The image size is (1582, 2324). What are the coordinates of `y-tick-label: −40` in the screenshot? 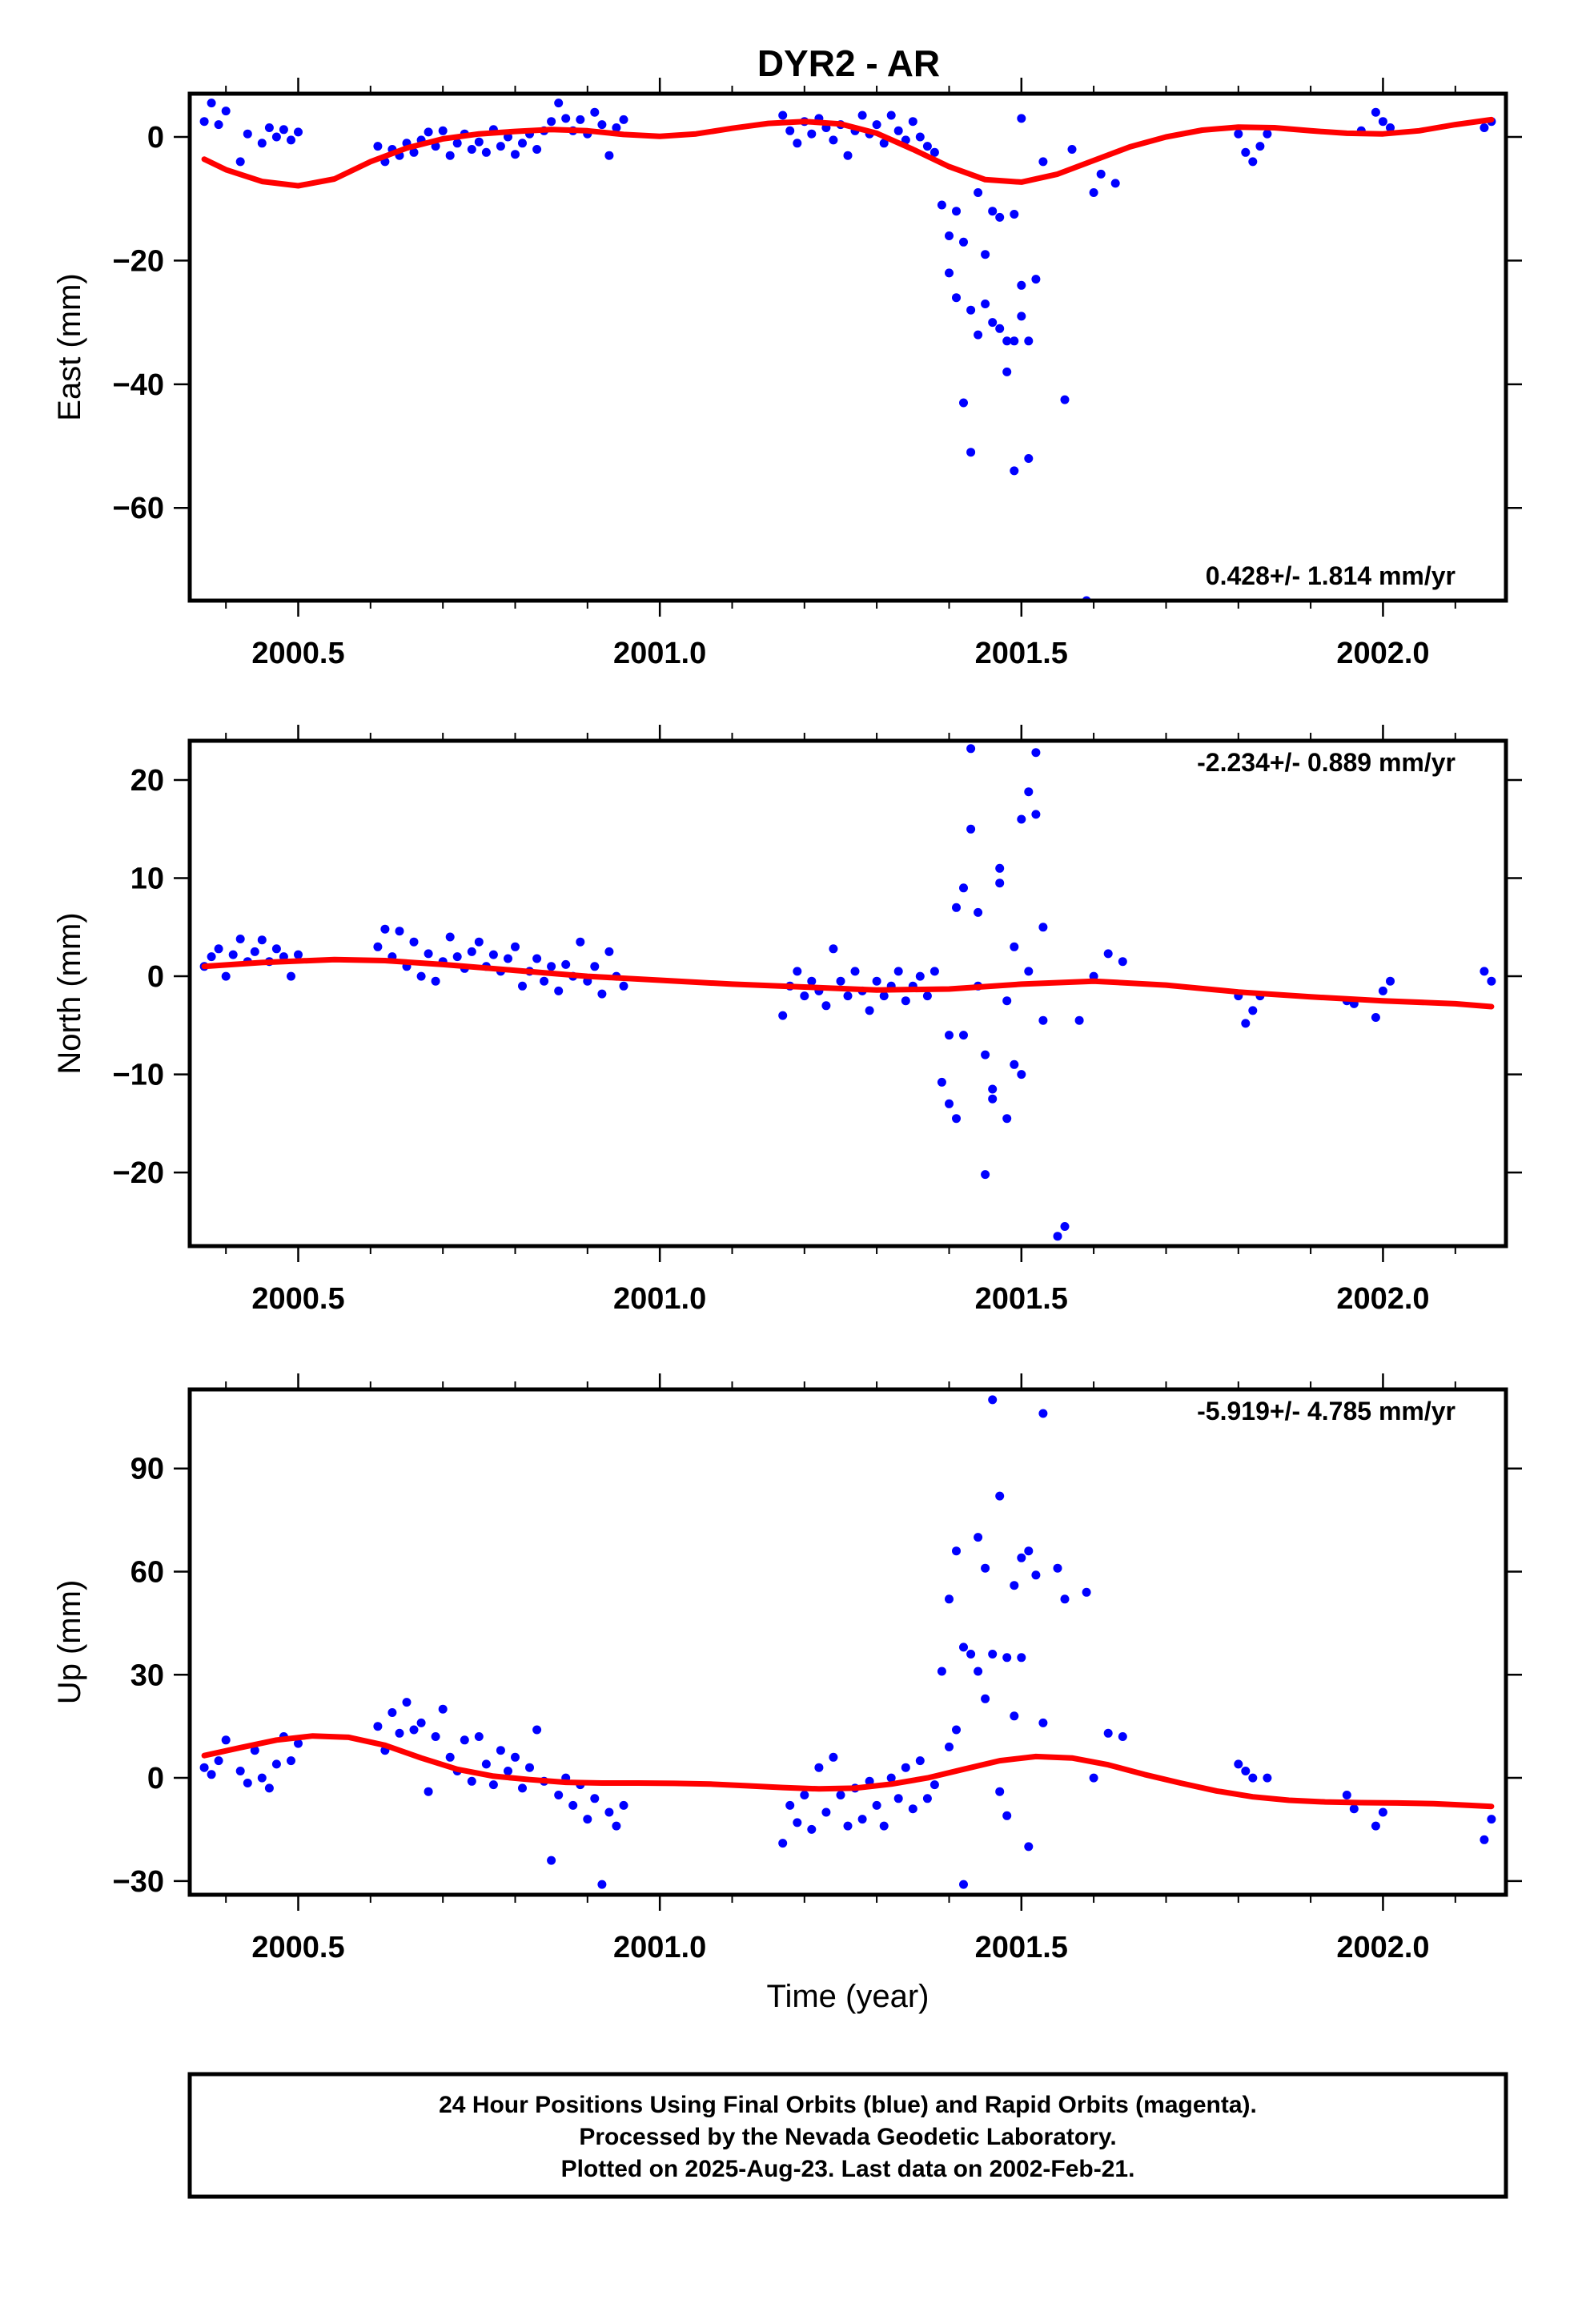 It's located at (138, 385).